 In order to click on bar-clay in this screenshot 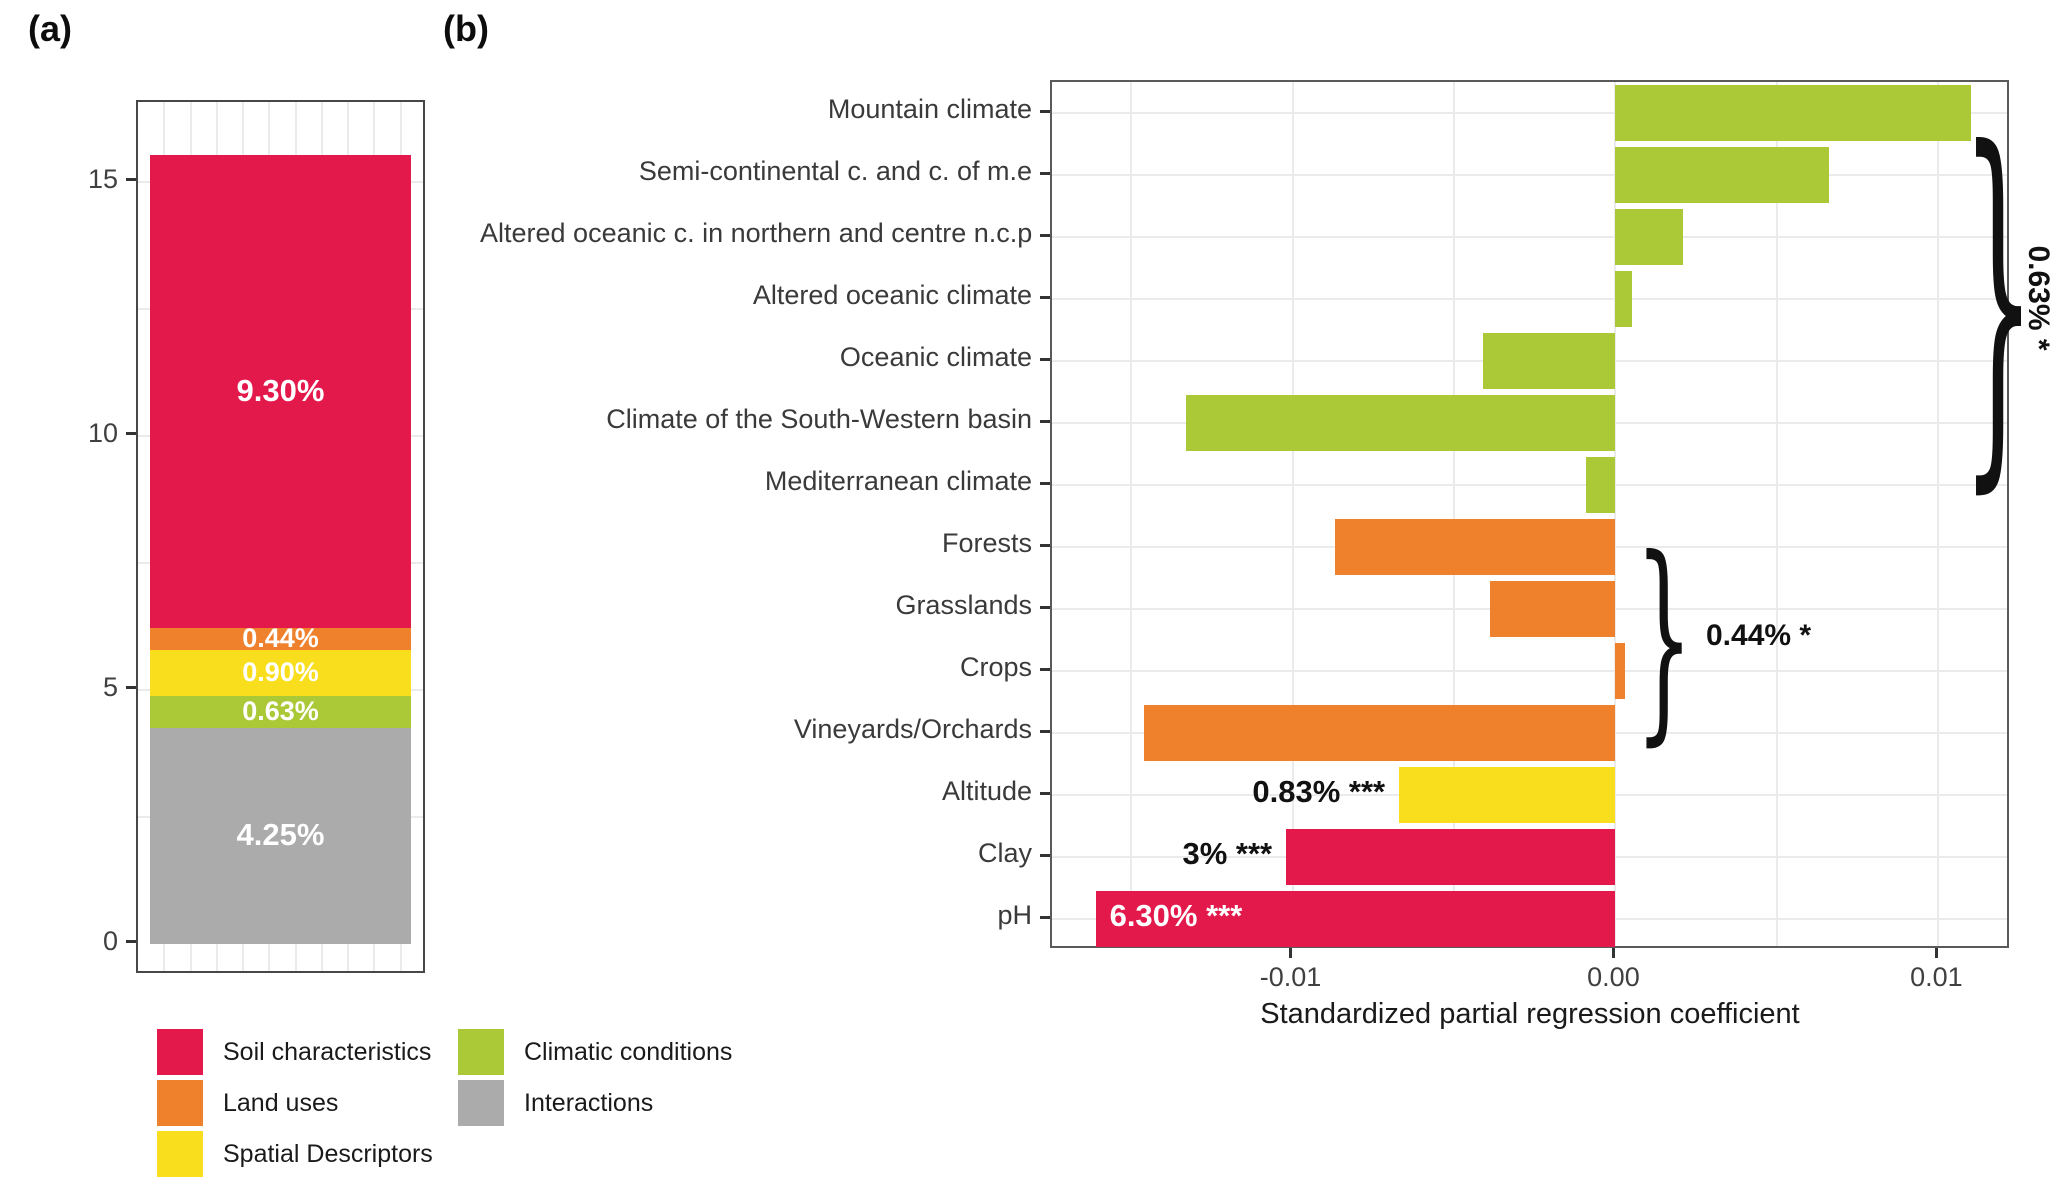, I will do `click(1451, 857)`.